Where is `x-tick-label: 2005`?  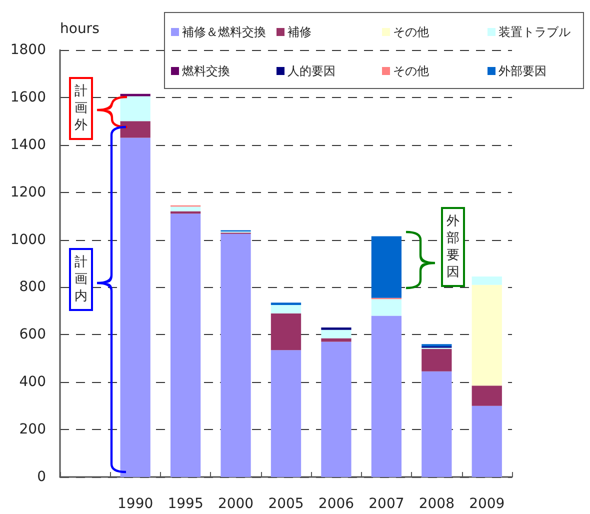 x-tick-label: 2005 is located at coordinates (286, 504).